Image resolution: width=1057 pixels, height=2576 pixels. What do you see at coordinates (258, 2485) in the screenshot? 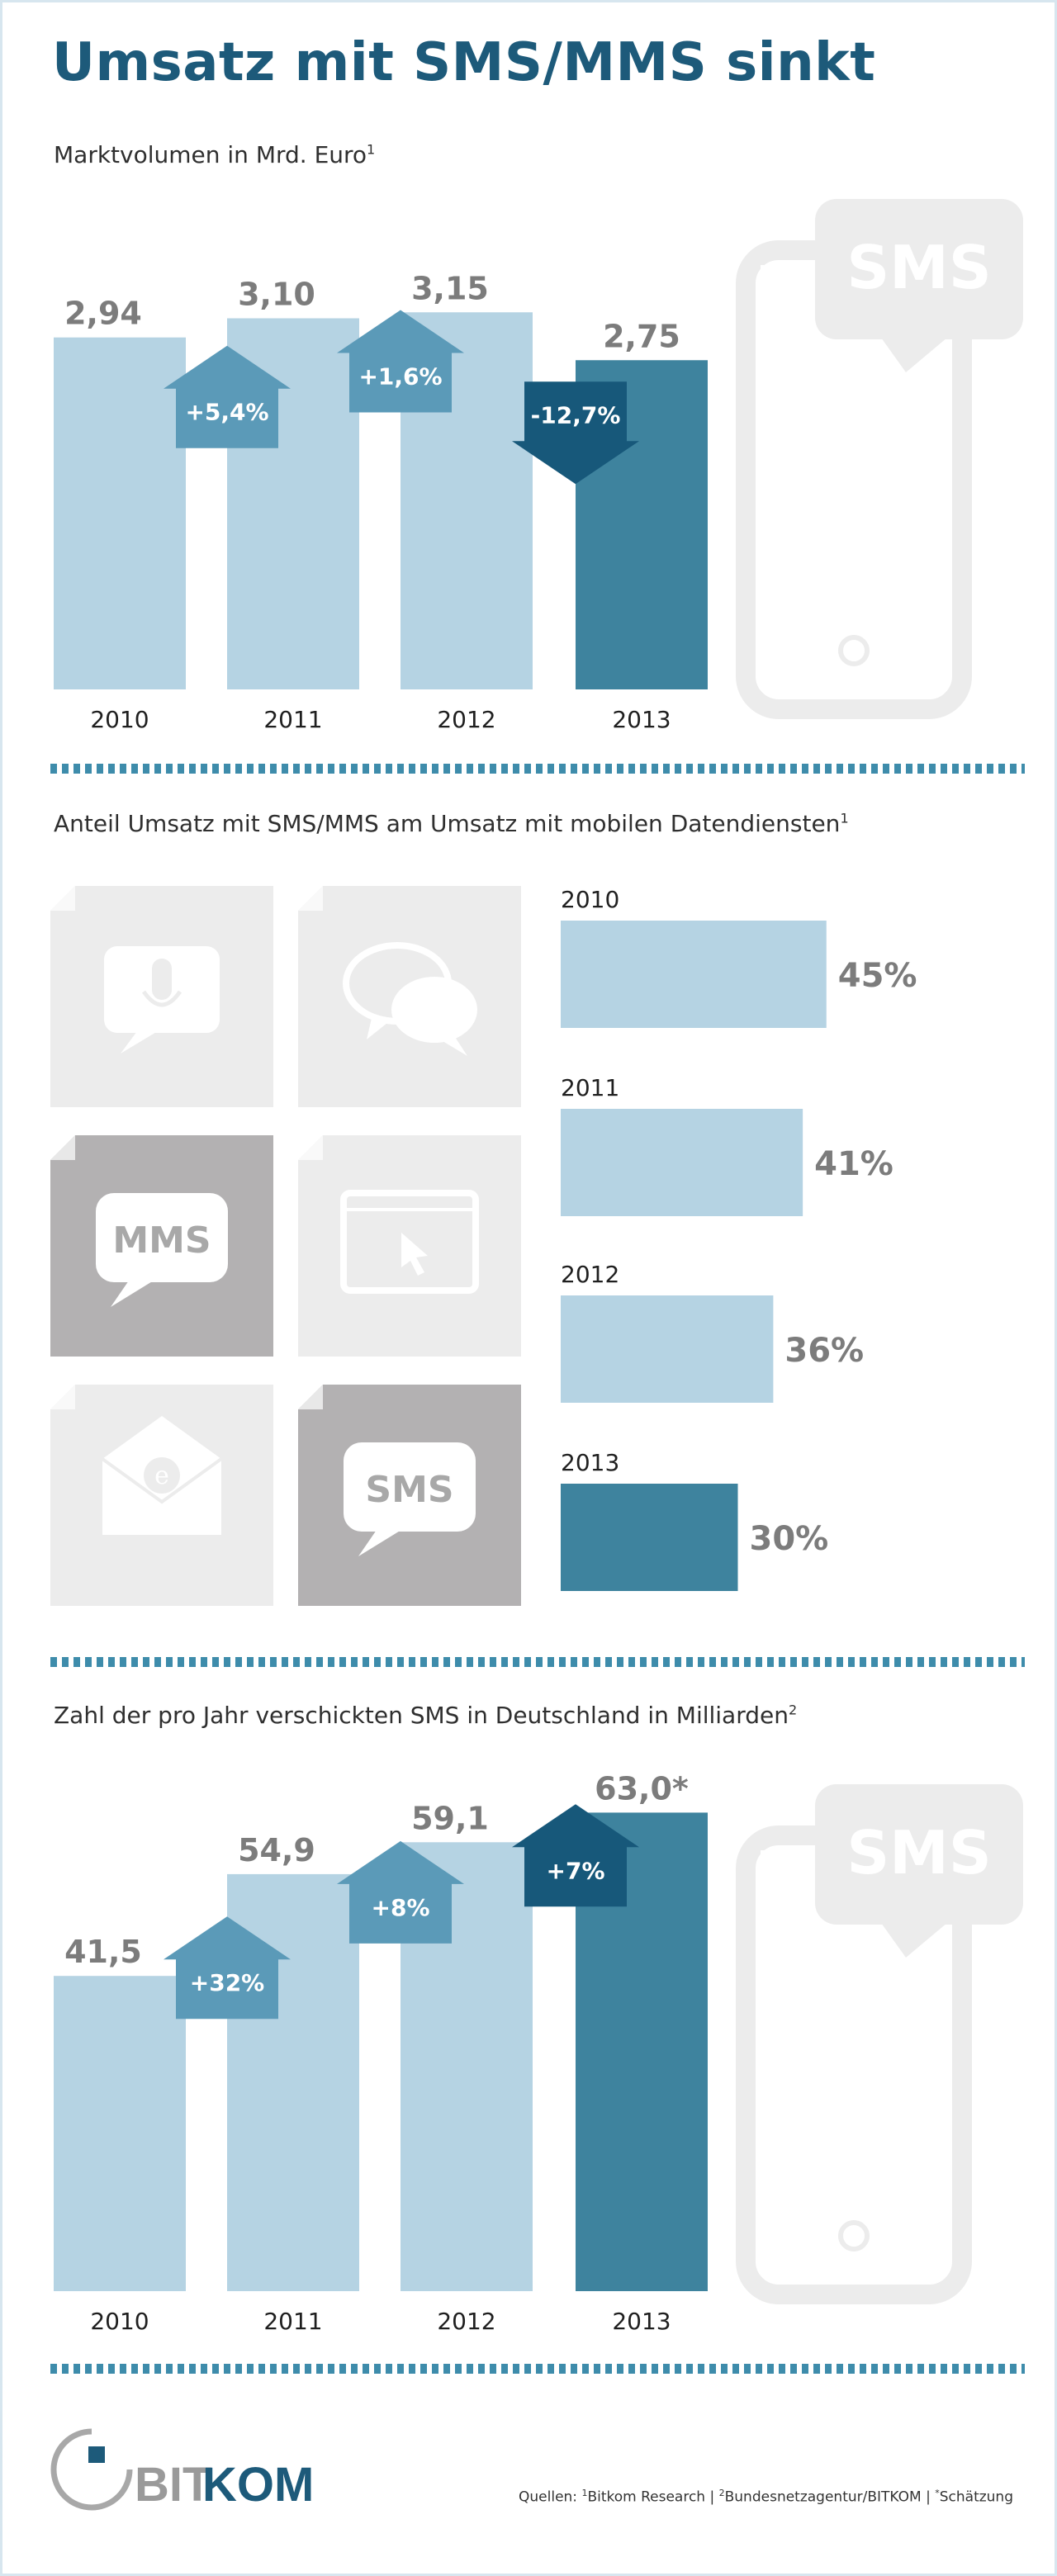
I see `logo-text-kom: KOM` at bounding box center [258, 2485].